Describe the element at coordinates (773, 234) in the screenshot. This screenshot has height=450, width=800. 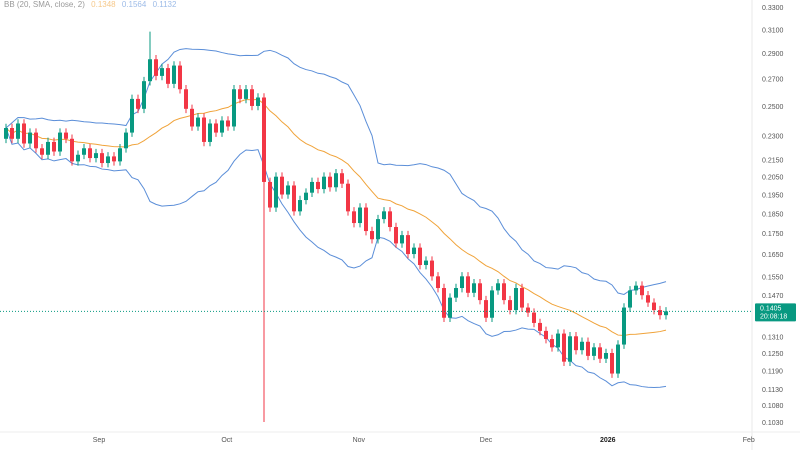
I see `y-tick-label: 0.1750` at that location.